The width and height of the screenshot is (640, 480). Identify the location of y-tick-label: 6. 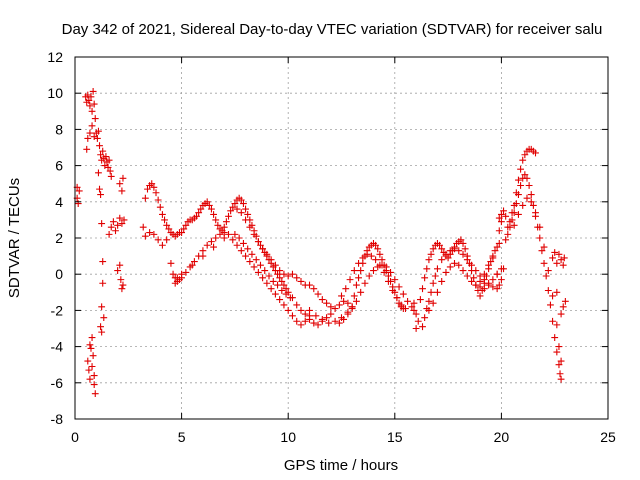
(59, 166).